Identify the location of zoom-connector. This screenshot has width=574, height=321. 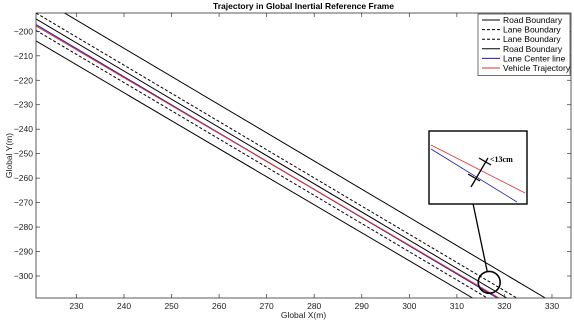
(480, 237).